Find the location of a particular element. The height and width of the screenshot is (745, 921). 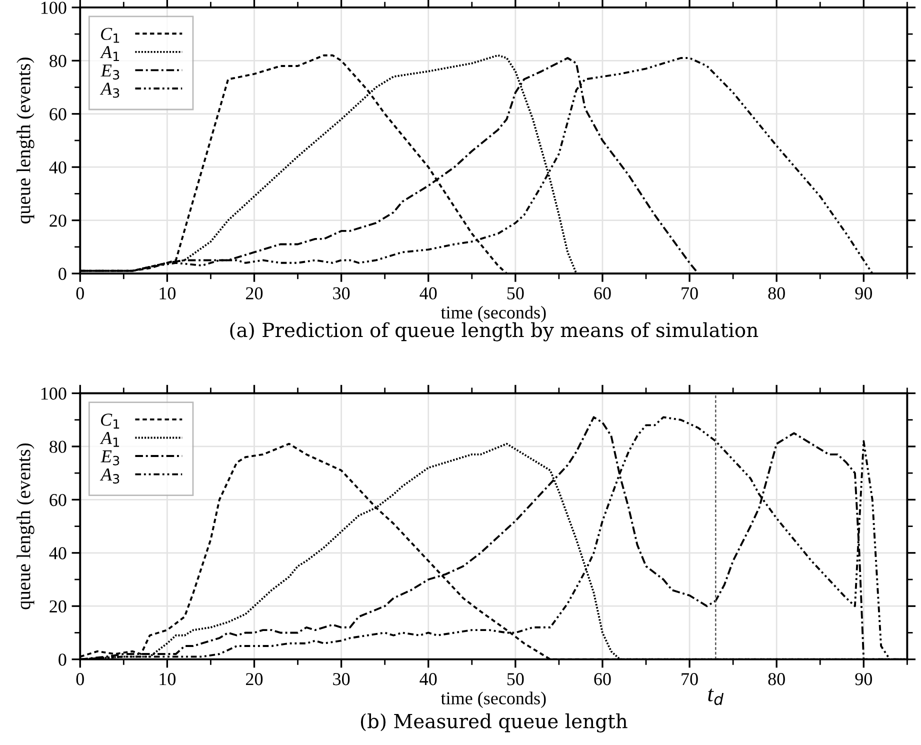

text: (a) Prediction of queue length by means of simulation is located at coordinates (494, 332).